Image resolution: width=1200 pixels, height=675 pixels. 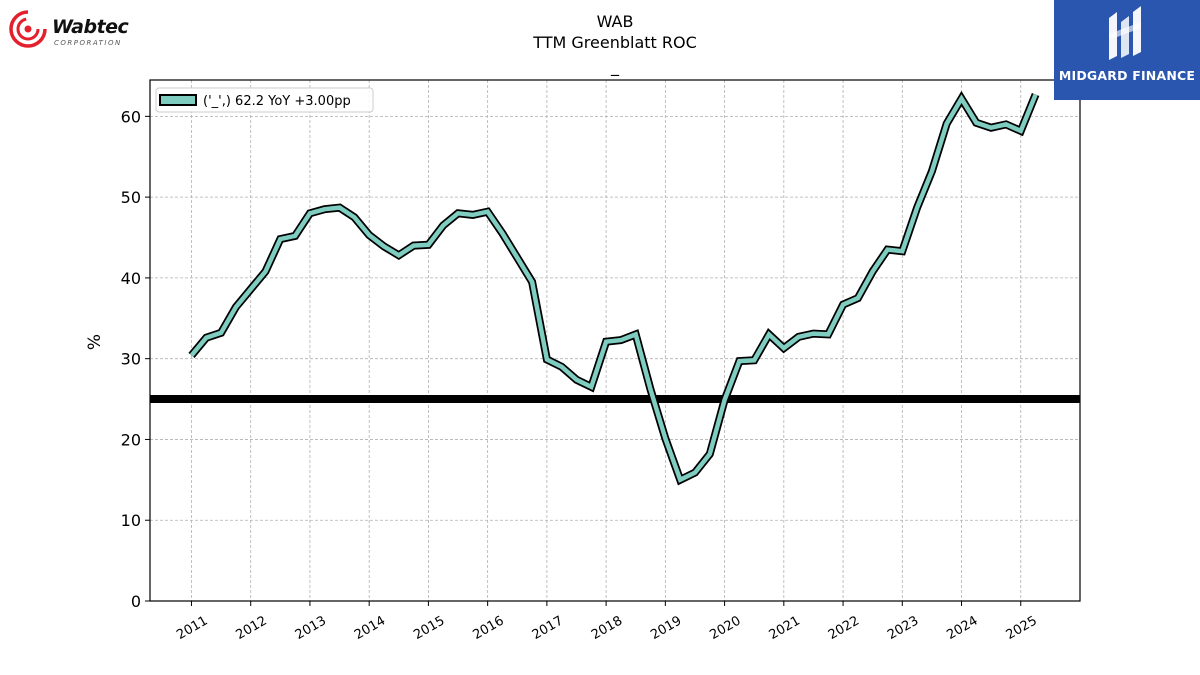 What do you see at coordinates (277, 101) in the screenshot?
I see `legend-label: ('_',) 62.2 YoY +3.00pp` at bounding box center [277, 101].